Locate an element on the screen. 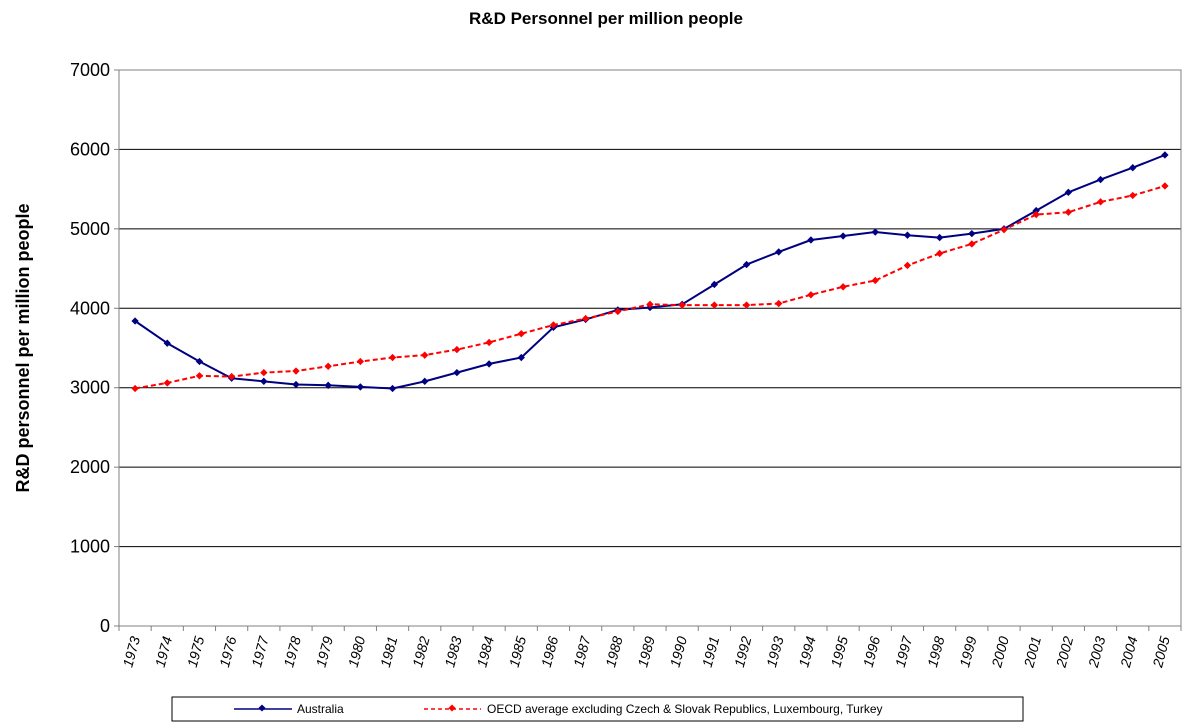 This screenshot has height=724, width=1194. x-tick-label: 1985 is located at coordinates (518, 651).